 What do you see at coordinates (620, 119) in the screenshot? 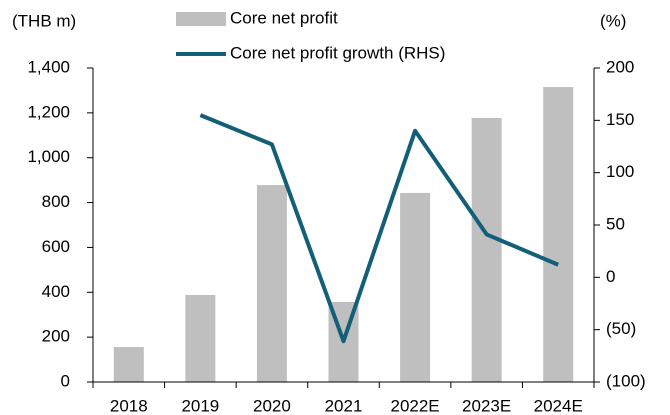
I see `y2-tick-label: 150` at bounding box center [620, 119].